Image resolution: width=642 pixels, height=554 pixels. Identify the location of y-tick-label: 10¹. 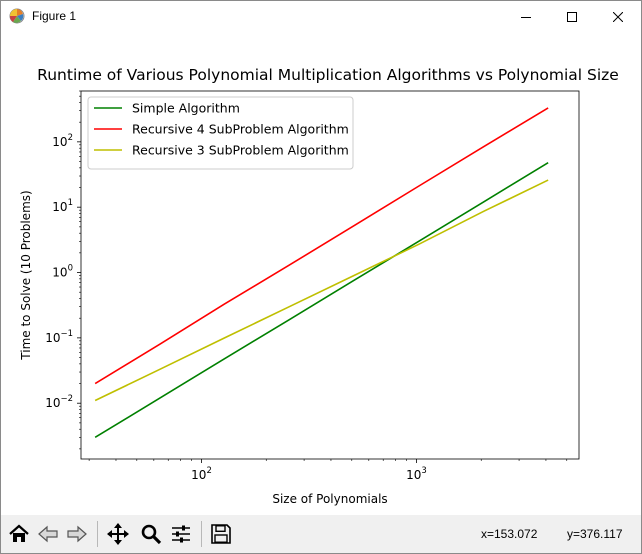
(62, 206).